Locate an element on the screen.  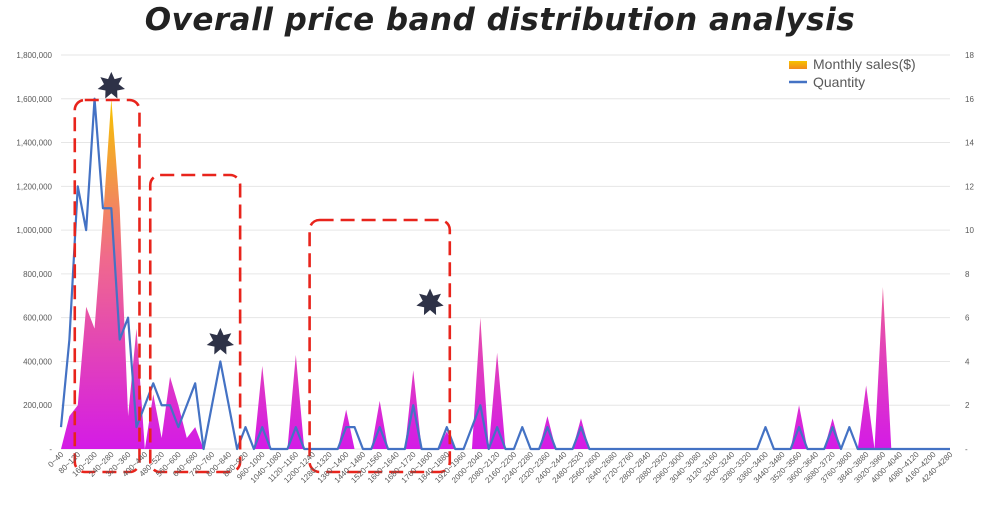
y-right-tick-label: - is located at coordinates (966, 449).